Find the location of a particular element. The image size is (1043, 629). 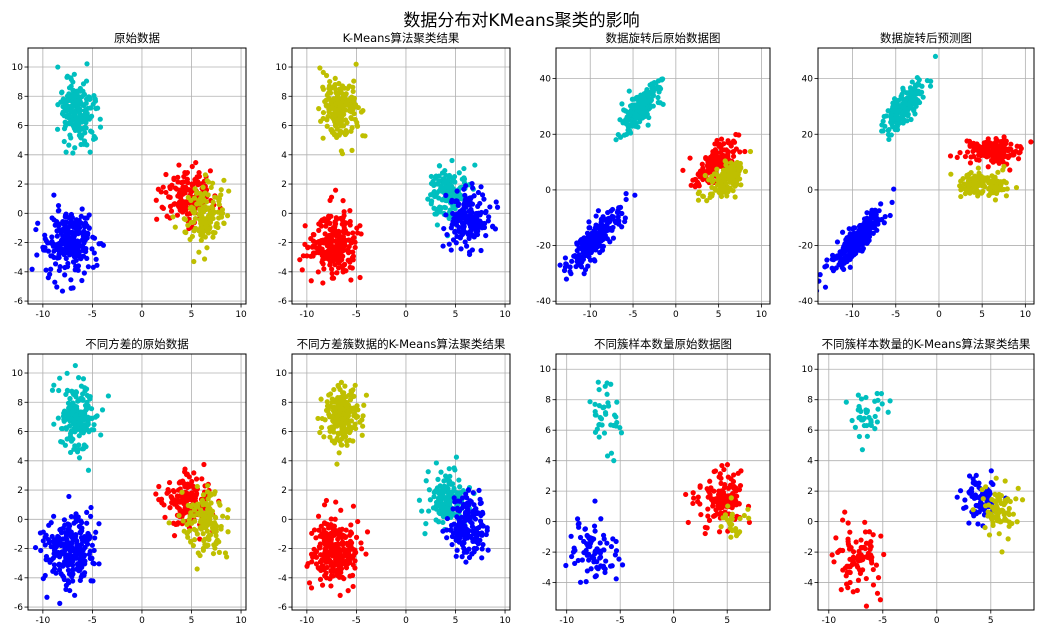

scatter-points is located at coordinates (397, 488).